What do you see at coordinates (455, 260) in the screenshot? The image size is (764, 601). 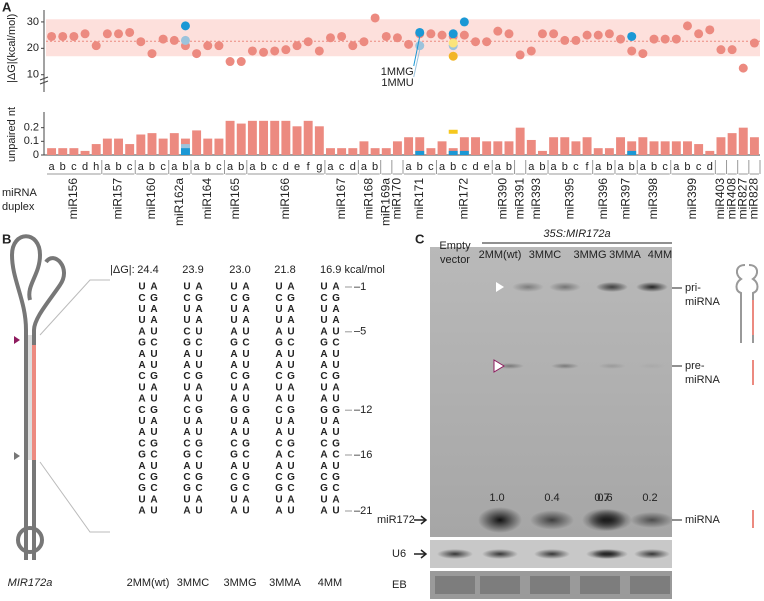 I see `lane-label: vector` at bounding box center [455, 260].